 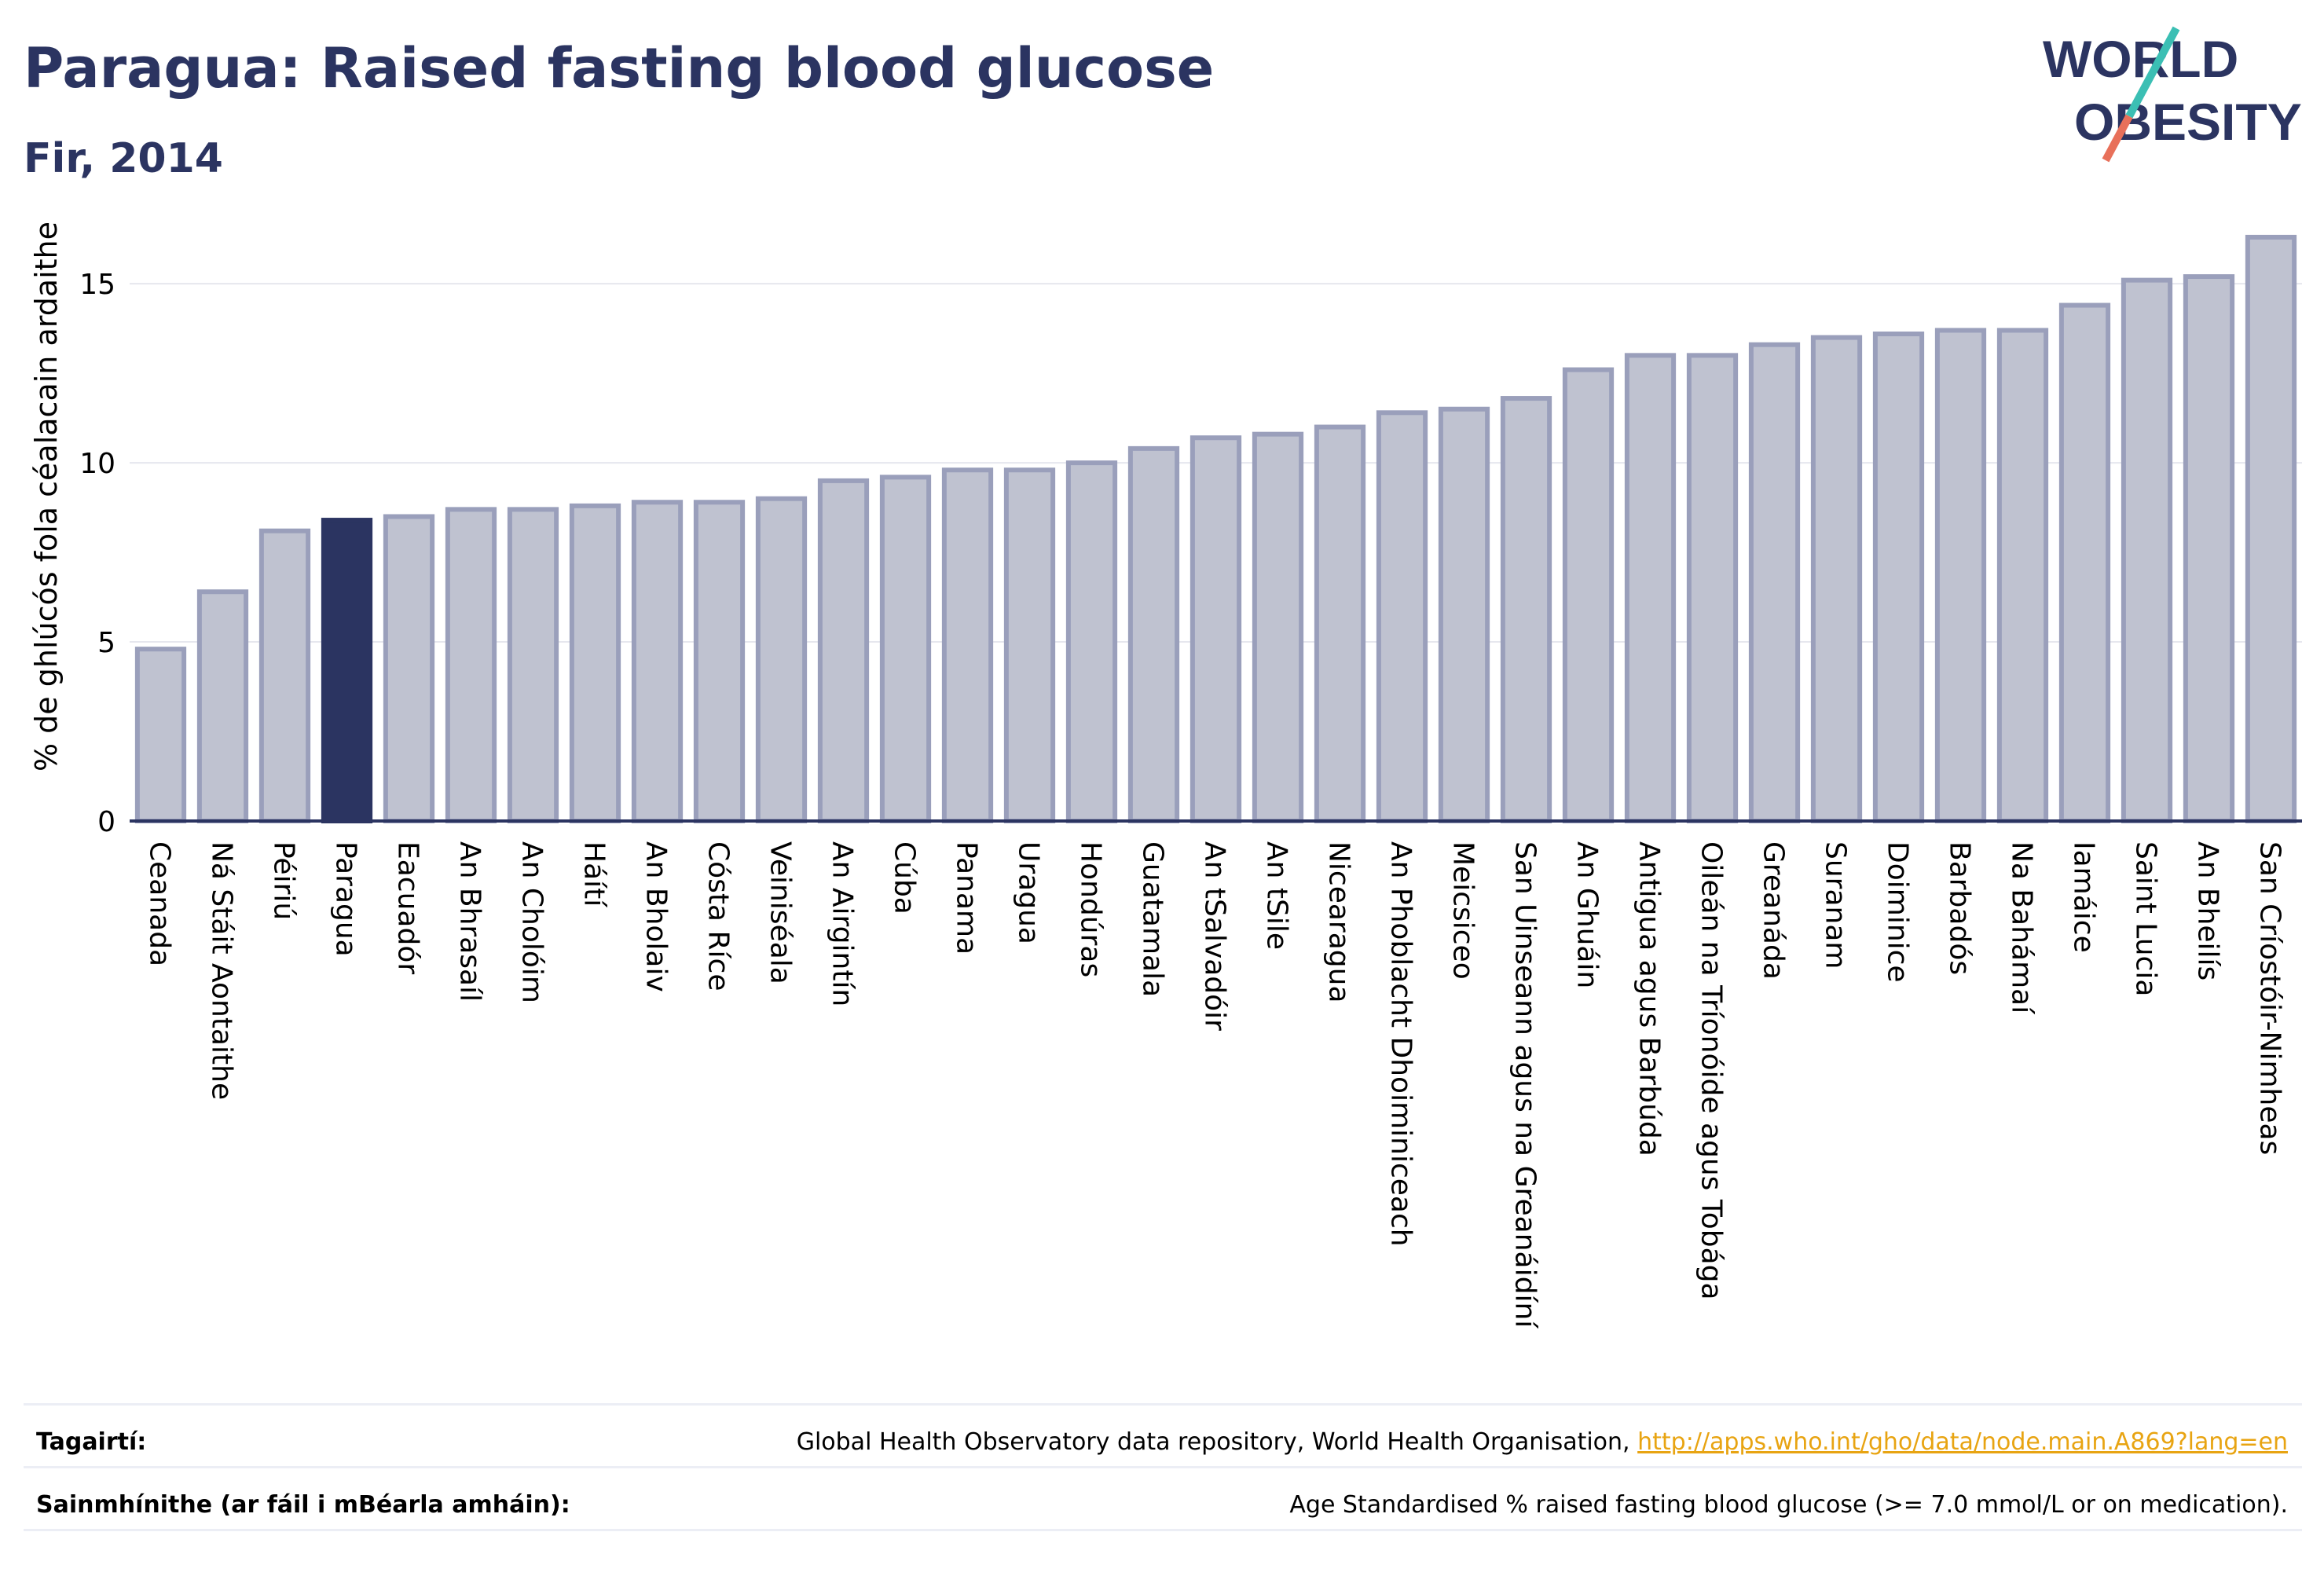 What do you see at coordinates (1774, 910) in the screenshot?
I see `x-tick-label: Greanáda` at bounding box center [1774, 910].